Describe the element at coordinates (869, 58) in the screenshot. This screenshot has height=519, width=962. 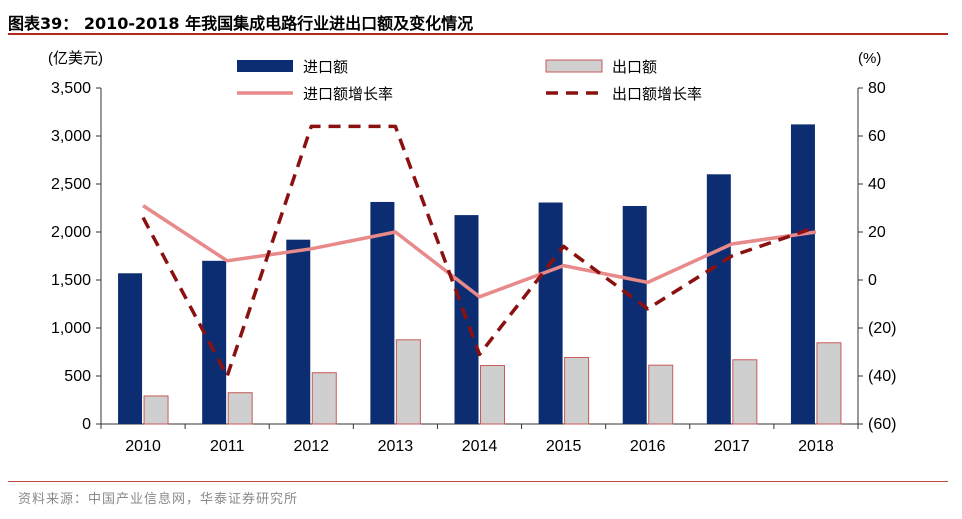
I see `right-axis-unit: (%)` at that location.